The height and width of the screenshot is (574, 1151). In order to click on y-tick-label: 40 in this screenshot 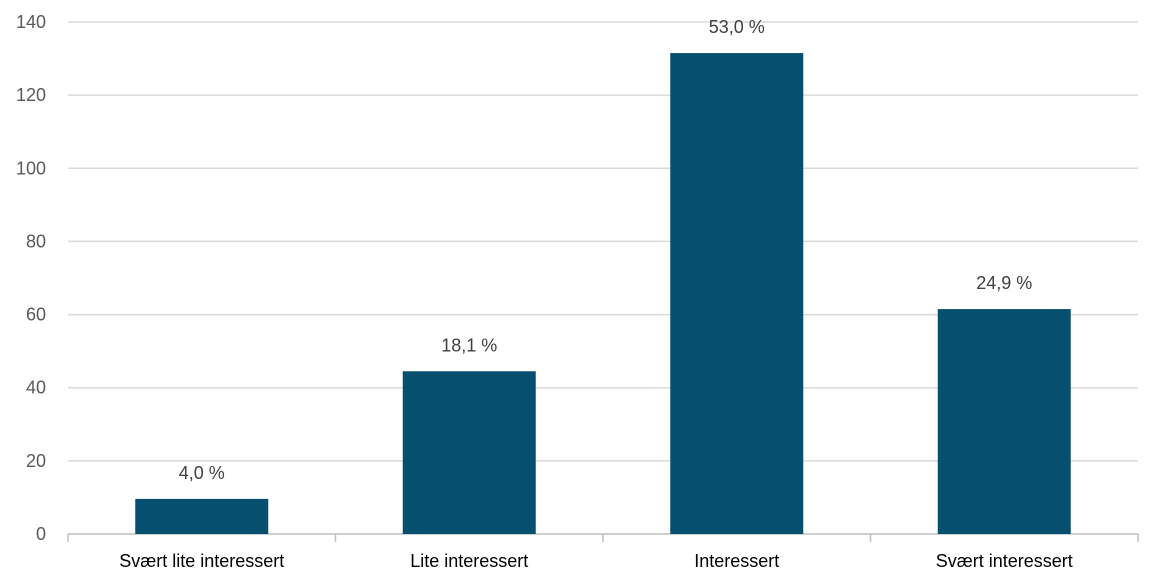, I will do `click(36, 388)`.